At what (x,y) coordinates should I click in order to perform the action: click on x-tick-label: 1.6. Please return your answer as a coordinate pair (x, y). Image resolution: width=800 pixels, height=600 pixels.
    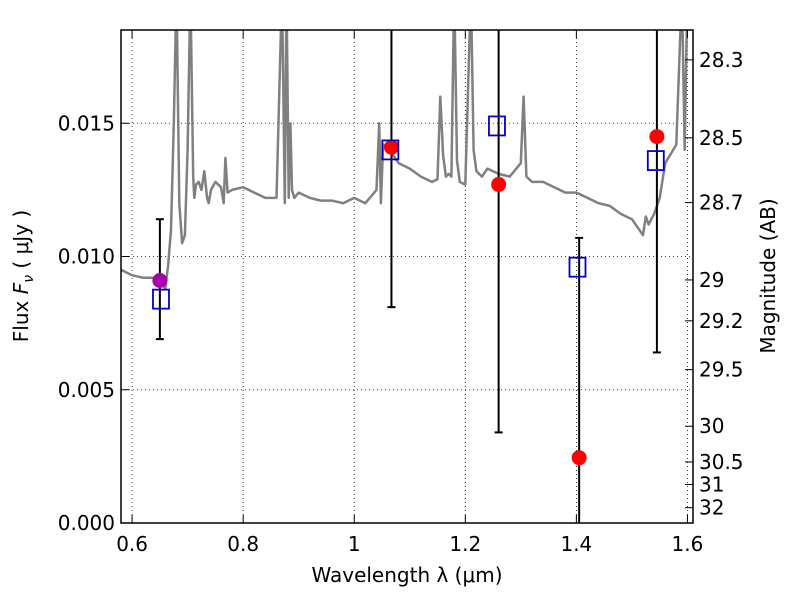
    Looking at the image, I should click on (688, 544).